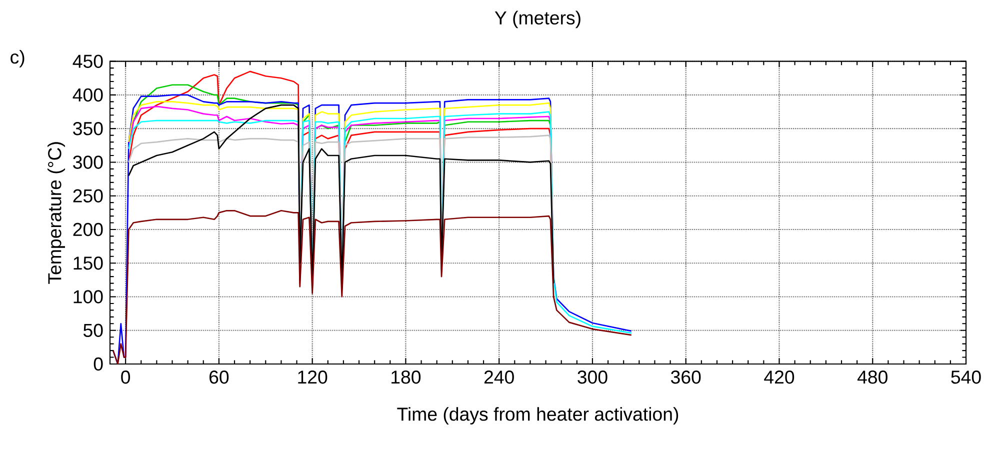  I want to click on y-tick-label: 150, so click(88, 263).